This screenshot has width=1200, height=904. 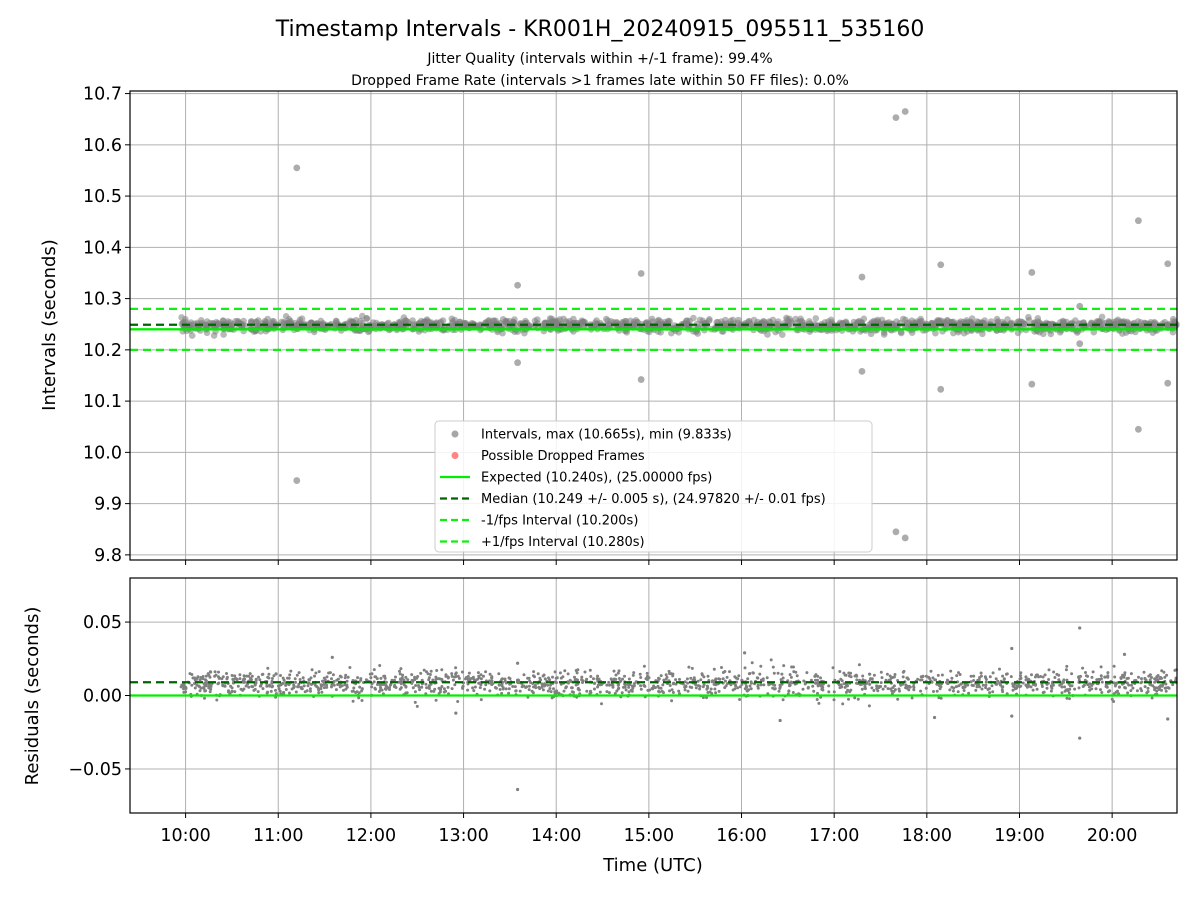 What do you see at coordinates (559, 521) in the screenshot?
I see `legend-label: -1/fps Interval (10.200s)` at bounding box center [559, 521].